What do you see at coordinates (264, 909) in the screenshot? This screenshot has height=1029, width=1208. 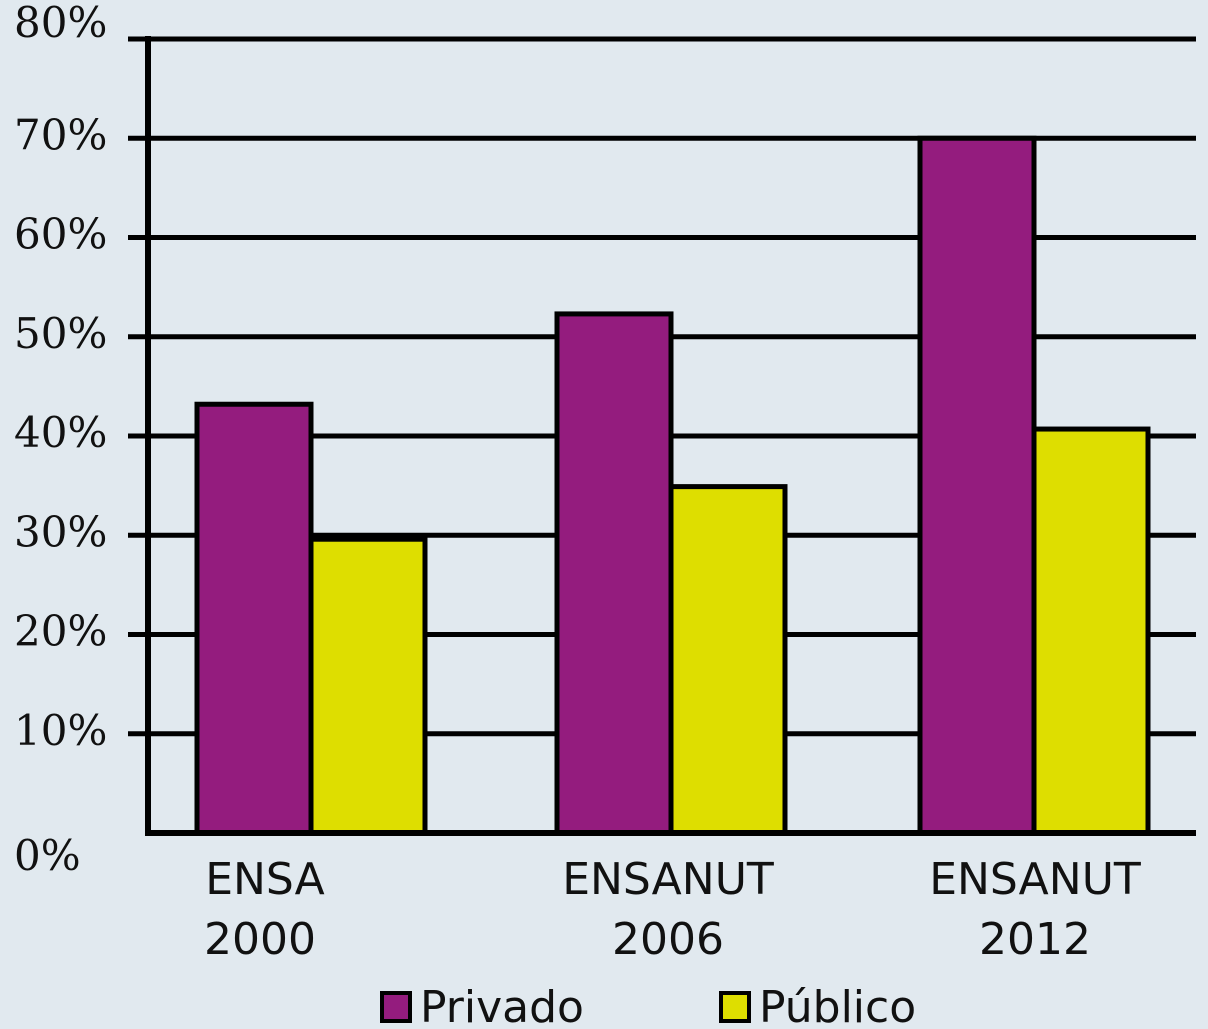 I see `x-category-label: ENSA 2000` at bounding box center [264, 909].